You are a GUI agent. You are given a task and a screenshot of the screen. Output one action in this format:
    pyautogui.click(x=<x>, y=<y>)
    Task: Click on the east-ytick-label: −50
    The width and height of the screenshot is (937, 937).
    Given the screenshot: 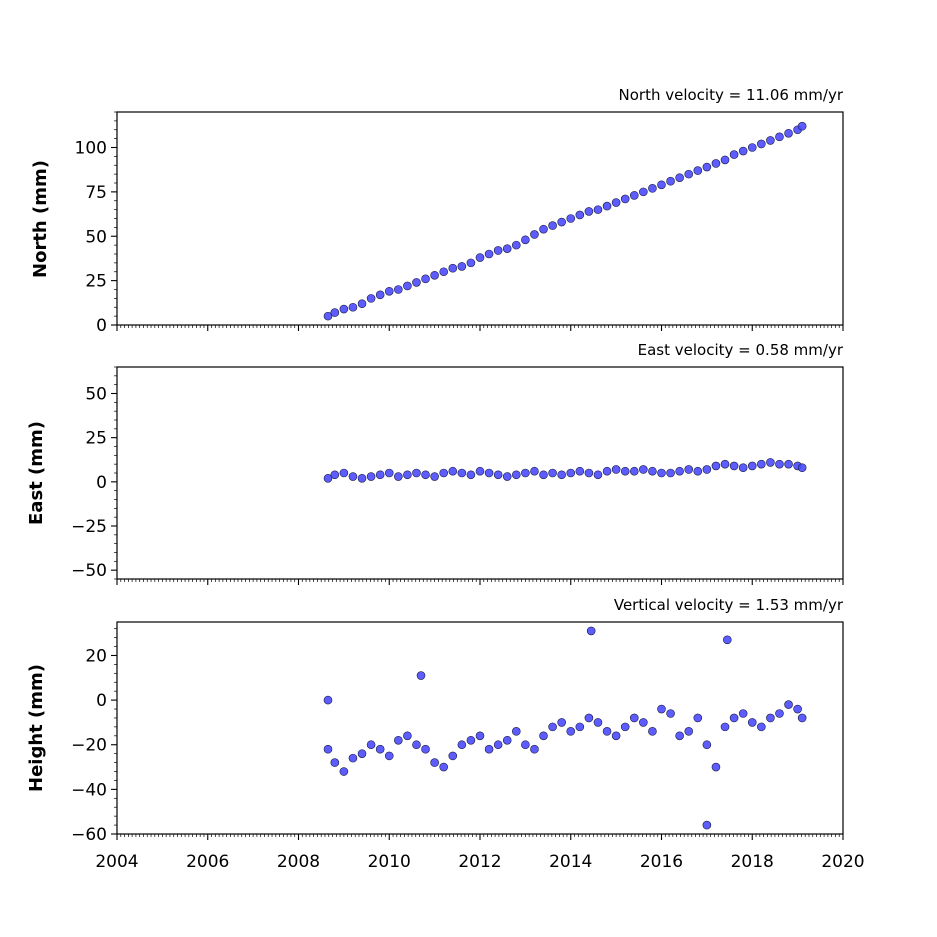 What is the action you would take?
    pyautogui.click(x=89, y=571)
    